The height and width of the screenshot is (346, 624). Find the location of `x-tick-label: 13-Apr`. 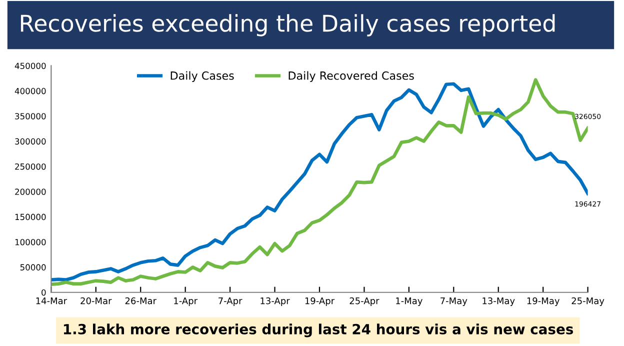

x-tick-label: 13-Apr is located at coordinates (275, 301).